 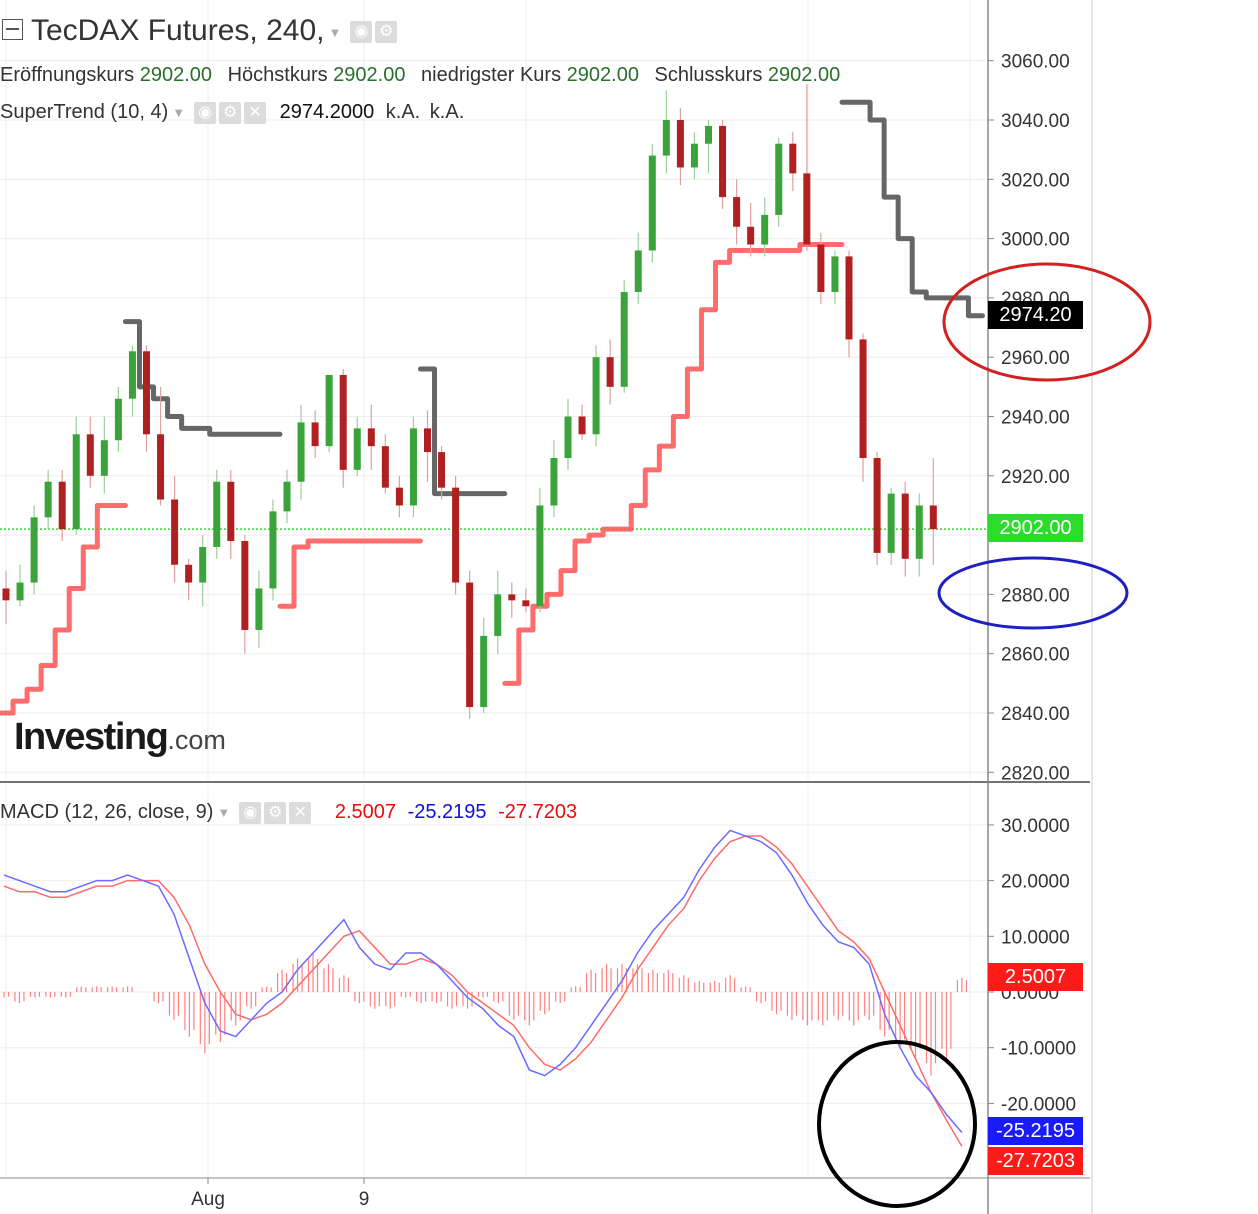 I want to click on collapse-icon, so click(x=12, y=29).